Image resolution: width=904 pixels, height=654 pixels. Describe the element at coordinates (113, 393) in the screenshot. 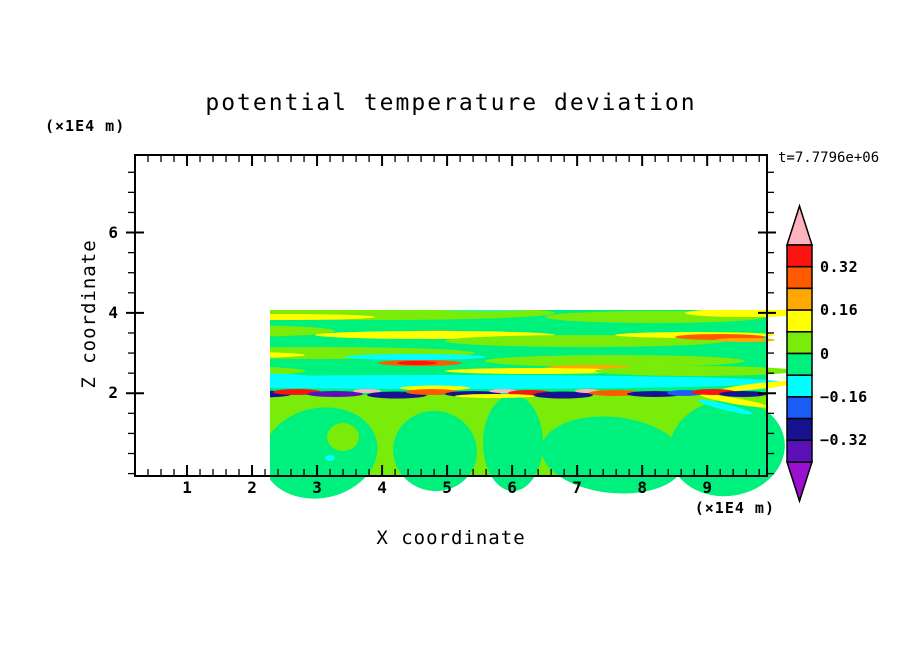

I see `z-tick-label: 2` at that location.